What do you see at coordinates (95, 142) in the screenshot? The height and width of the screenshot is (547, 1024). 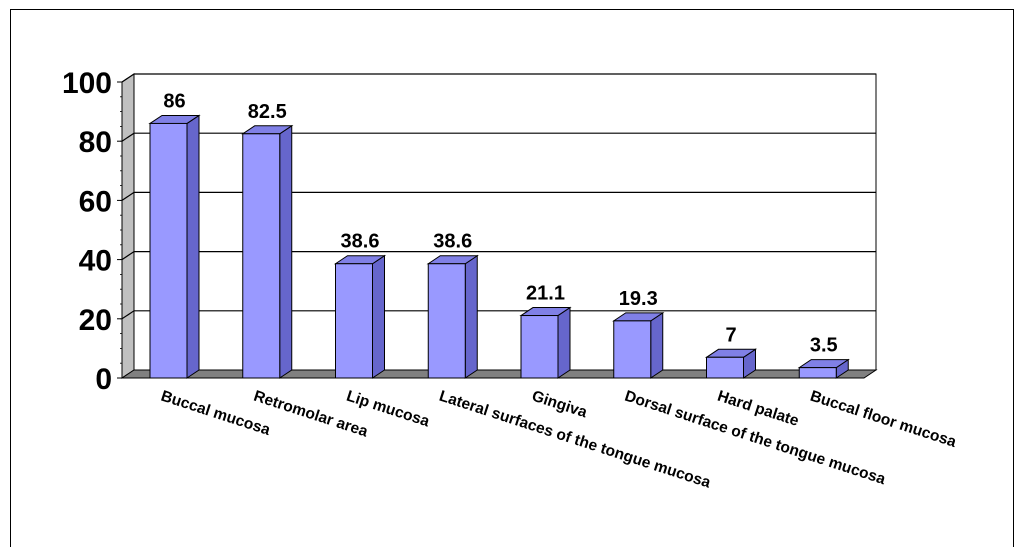 I see `y-tick-label: 80` at bounding box center [95, 142].